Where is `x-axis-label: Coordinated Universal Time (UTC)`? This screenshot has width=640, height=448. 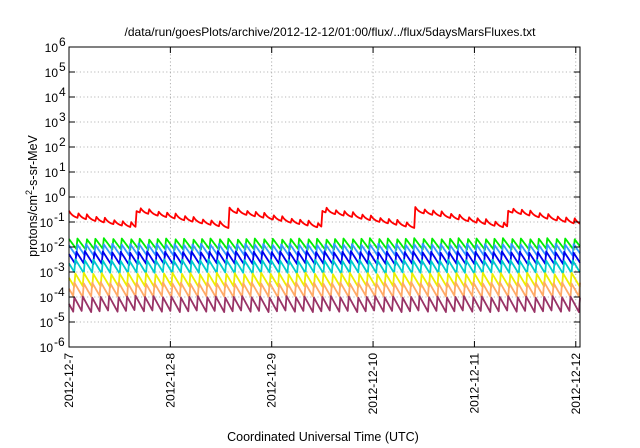
x-axis-label: Coordinated Universal Time (UTC) is located at coordinates (323, 437).